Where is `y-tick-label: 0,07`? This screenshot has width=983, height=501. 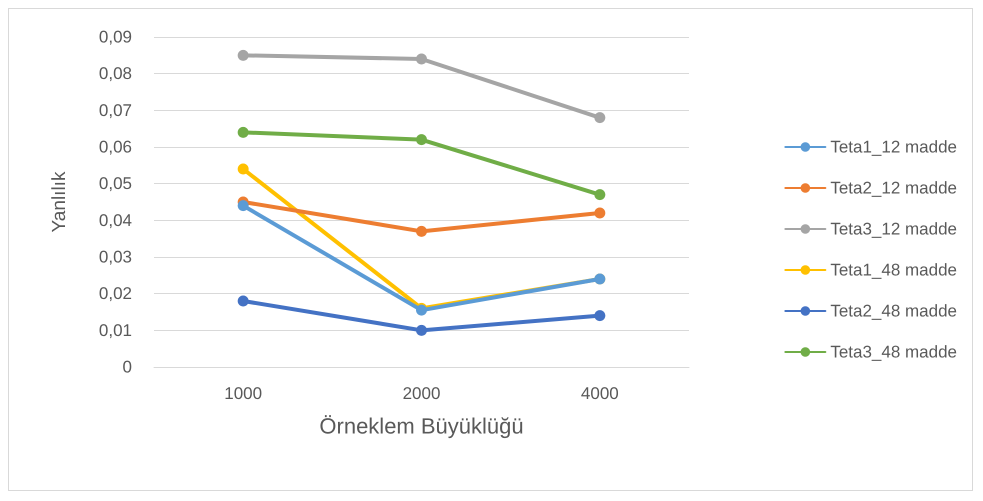 y-tick-label: 0,07 is located at coordinates (115, 110).